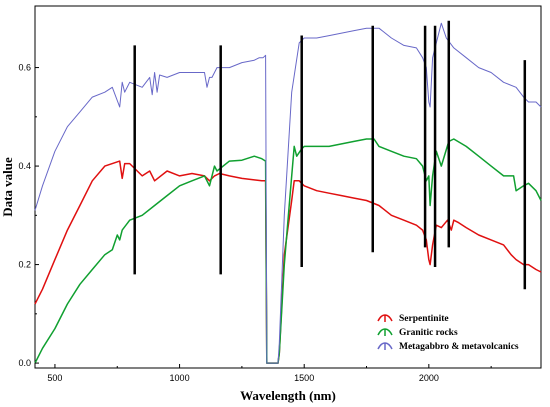 This screenshot has width=550, height=407. Describe the element at coordinates (180, 378) in the screenshot. I see `x-tick-label-1: 1000` at that location.